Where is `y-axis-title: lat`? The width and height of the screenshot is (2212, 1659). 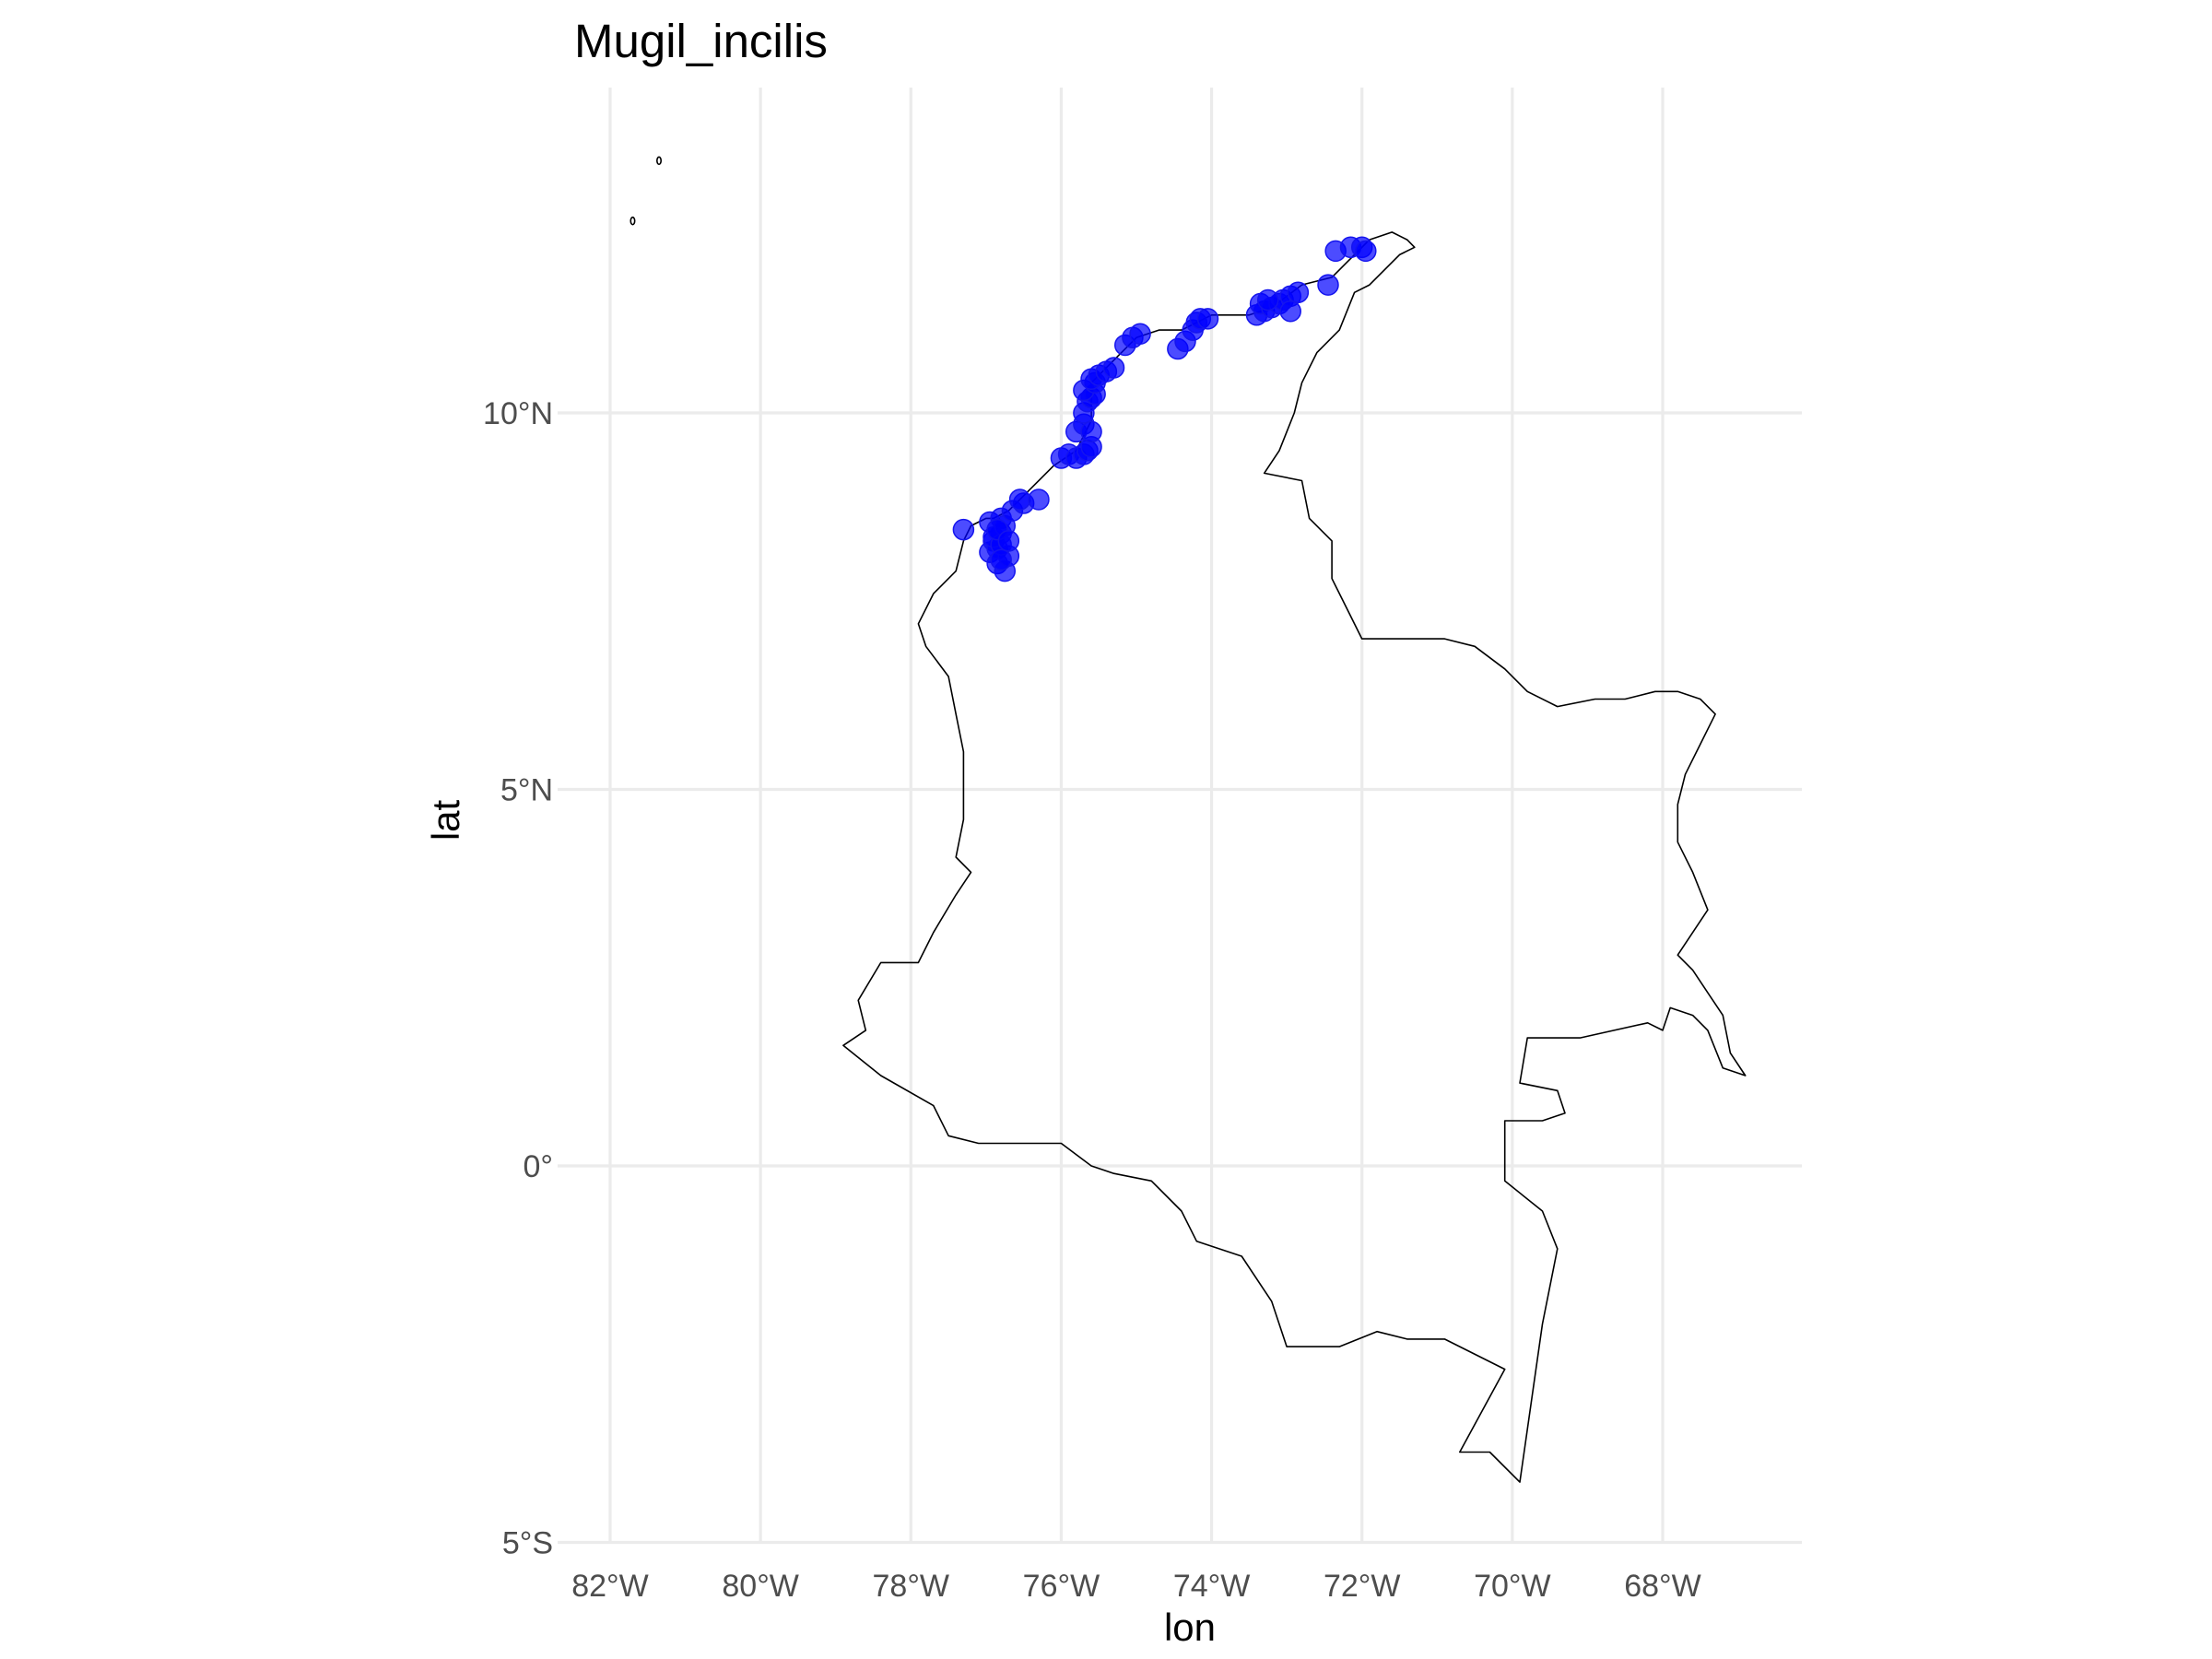 y-axis-title: lat is located at coordinates (445, 820).